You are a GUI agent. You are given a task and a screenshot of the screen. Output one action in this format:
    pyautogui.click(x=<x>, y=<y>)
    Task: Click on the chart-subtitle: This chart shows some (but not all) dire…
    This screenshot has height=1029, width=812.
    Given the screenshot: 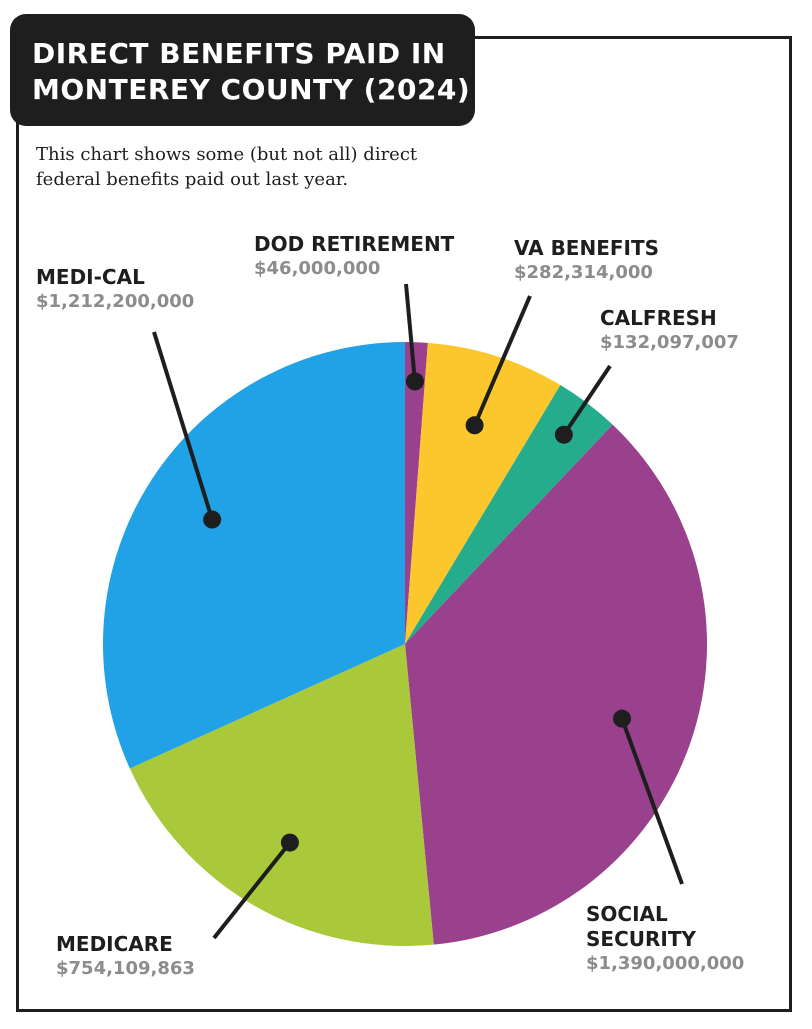 What is the action you would take?
    pyautogui.click(x=256, y=167)
    